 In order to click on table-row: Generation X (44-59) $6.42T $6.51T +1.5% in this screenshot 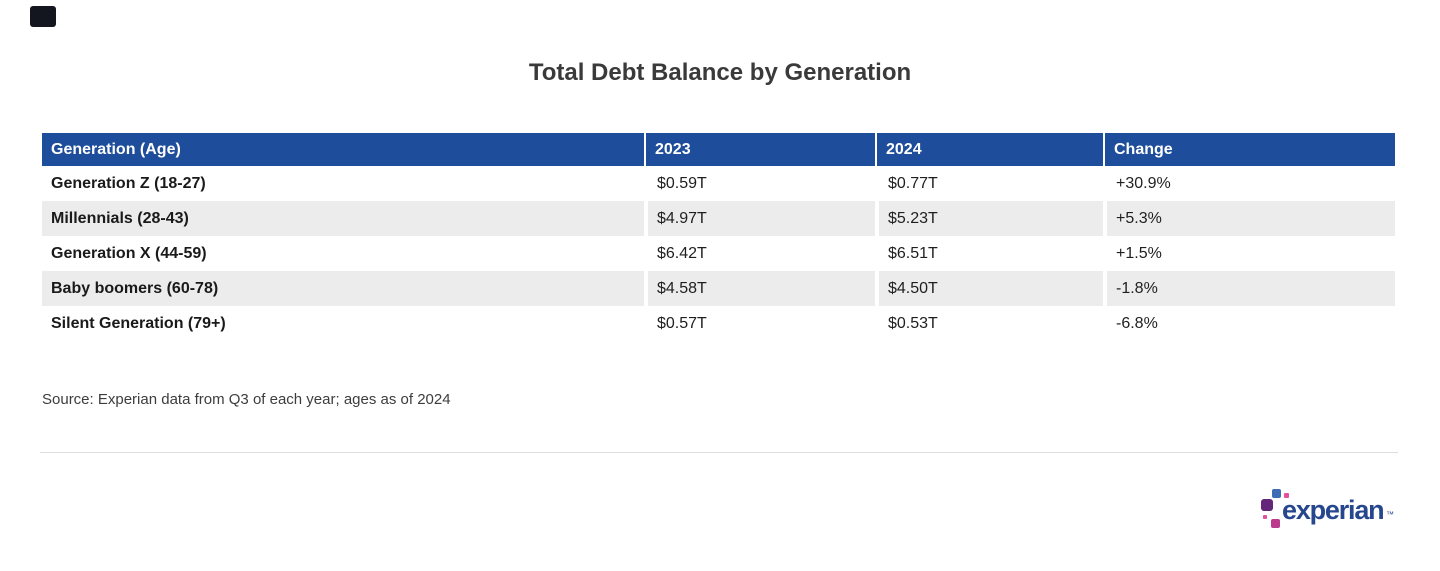, I will do `click(718, 253)`.